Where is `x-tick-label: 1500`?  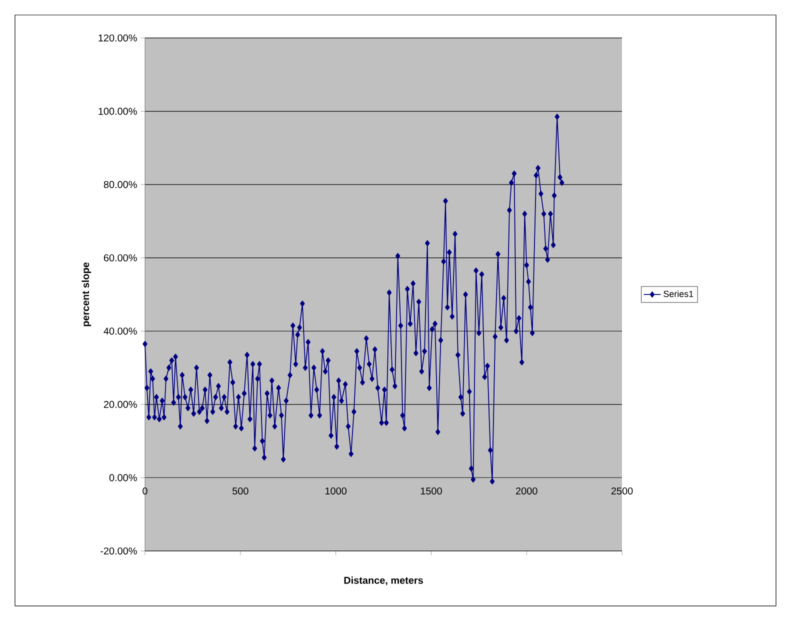 x-tick-label: 1500 is located at coordinates (431, 491).